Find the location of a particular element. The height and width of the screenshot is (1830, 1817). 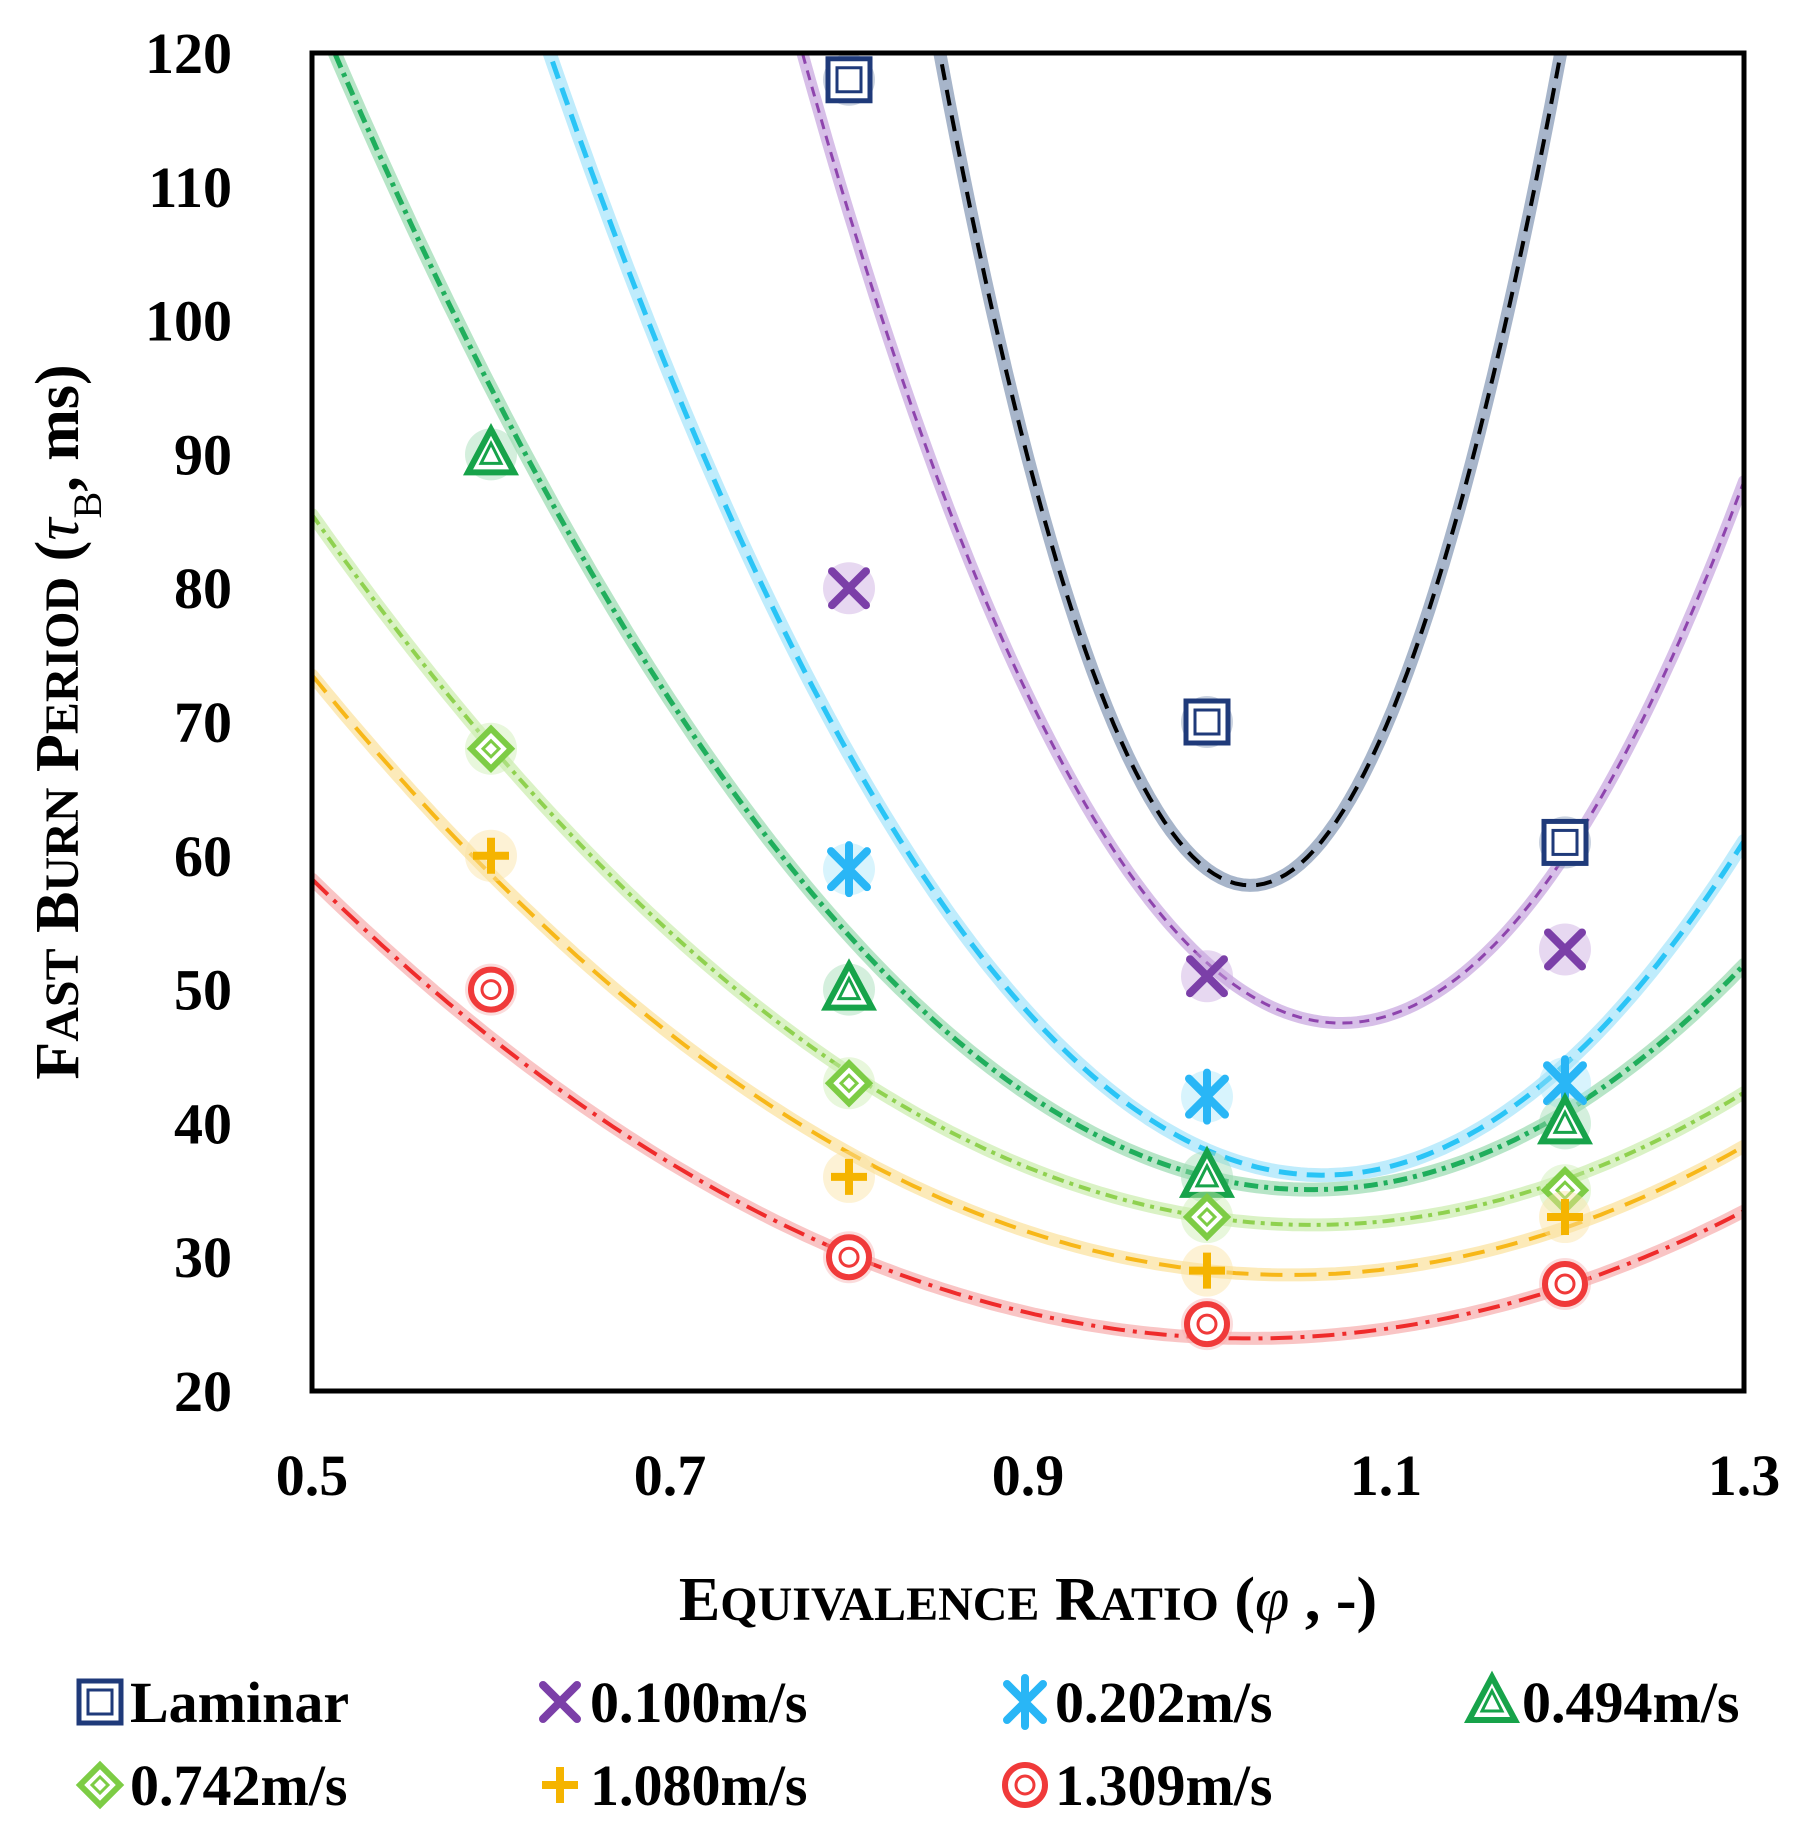

x-tick-label: 0.9 is located at coordinates (1028, 1475).